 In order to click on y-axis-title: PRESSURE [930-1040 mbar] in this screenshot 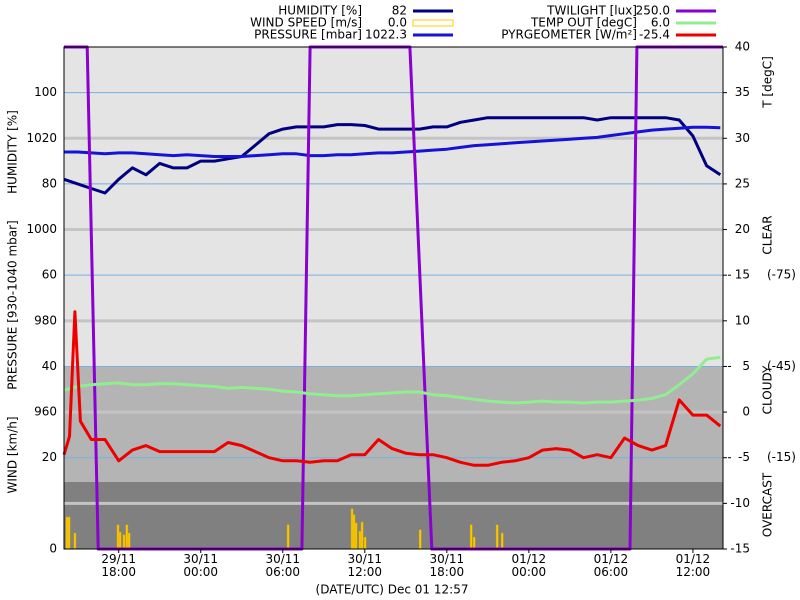, I will do `click(13, 304)`.